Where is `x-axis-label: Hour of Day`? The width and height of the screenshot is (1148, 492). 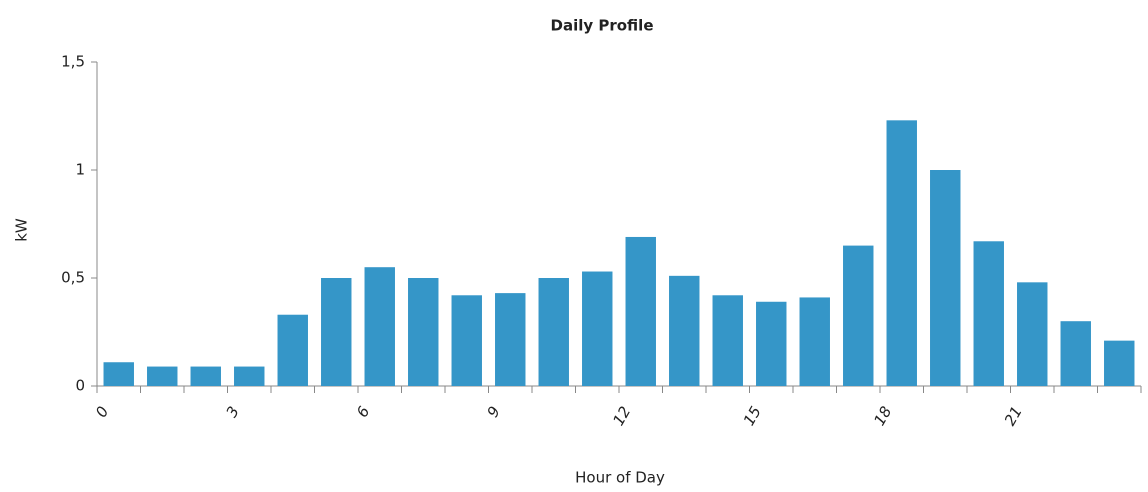
x-axis-label: Hour of Day is located at coordinates (620, 478).